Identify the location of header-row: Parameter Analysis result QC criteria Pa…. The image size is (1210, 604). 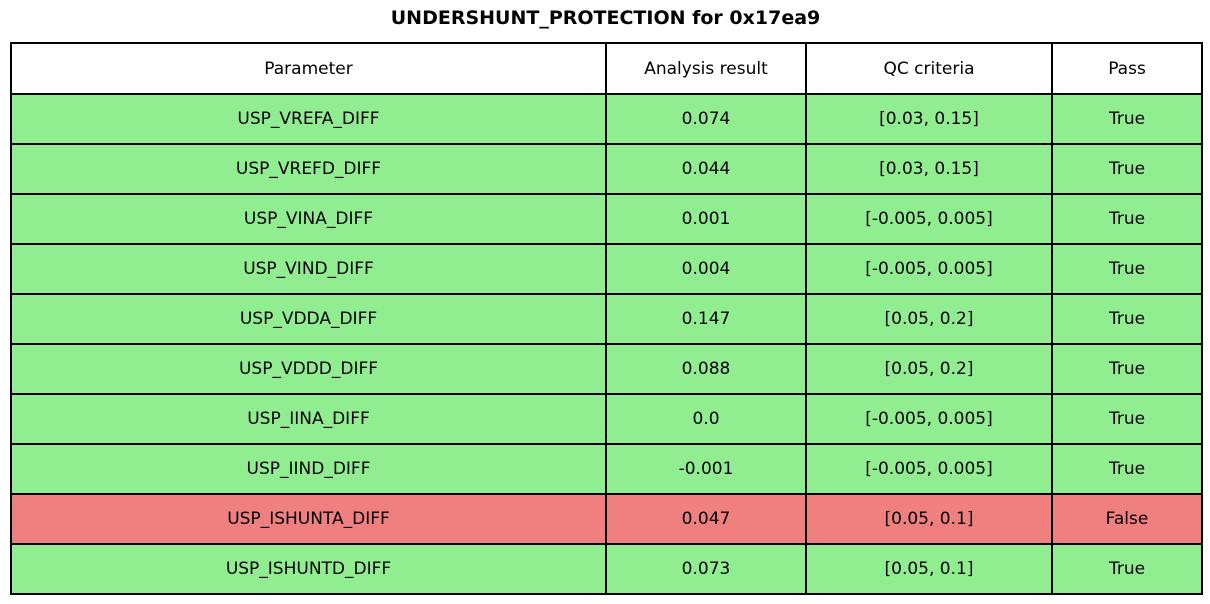
(606, 68).